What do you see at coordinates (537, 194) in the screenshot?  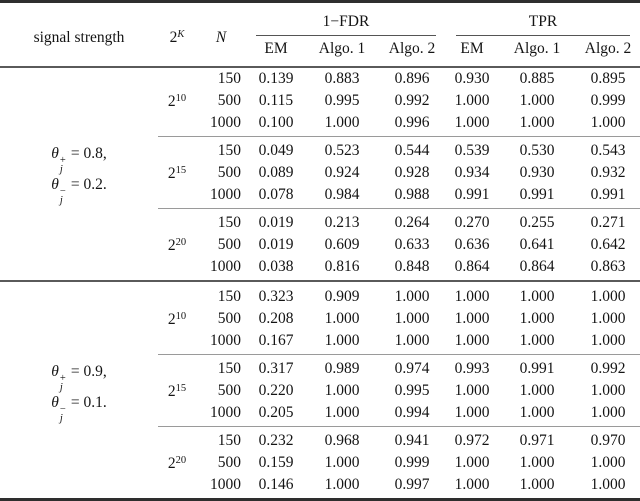 I see `value-cell: 0.991` at bounding box center [537, 194].